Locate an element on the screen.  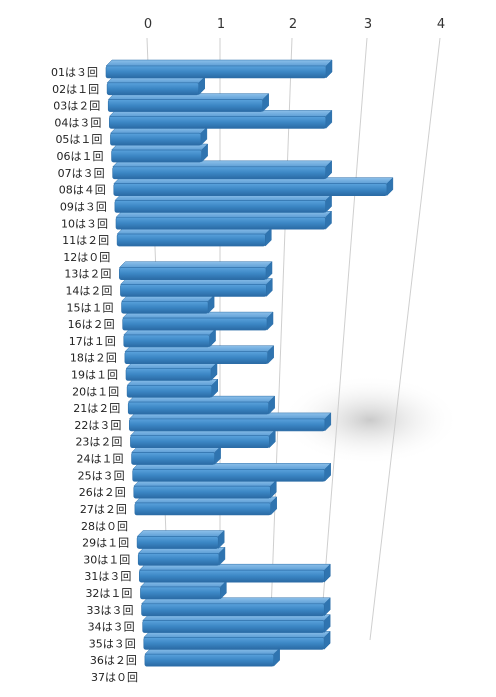
category-label: 17は１回 is located at coordinates (92, 341).